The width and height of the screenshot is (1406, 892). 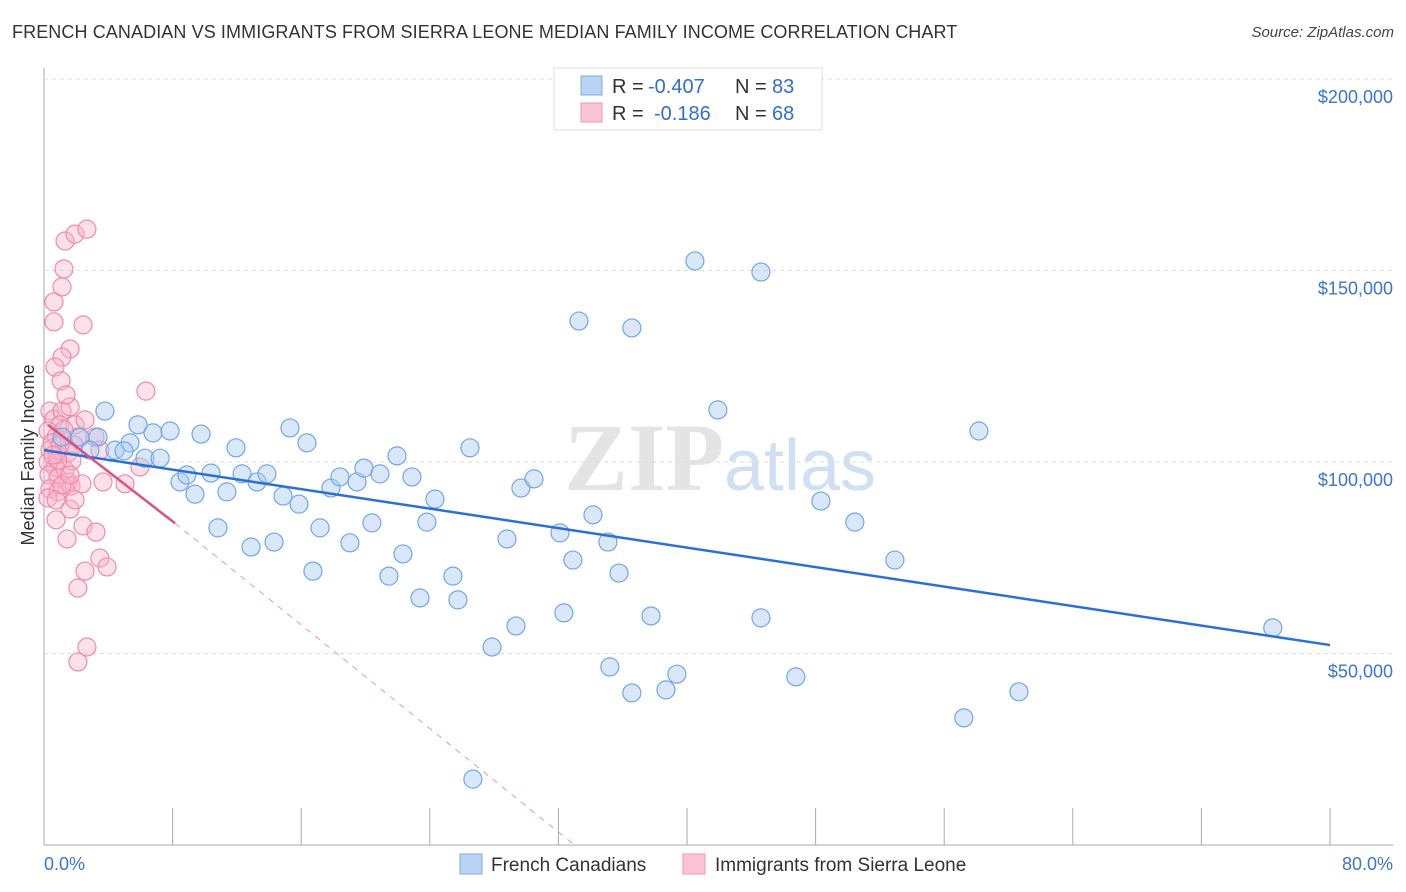 I want to click on legend-n-value: 83, so click(x=783, y=87).